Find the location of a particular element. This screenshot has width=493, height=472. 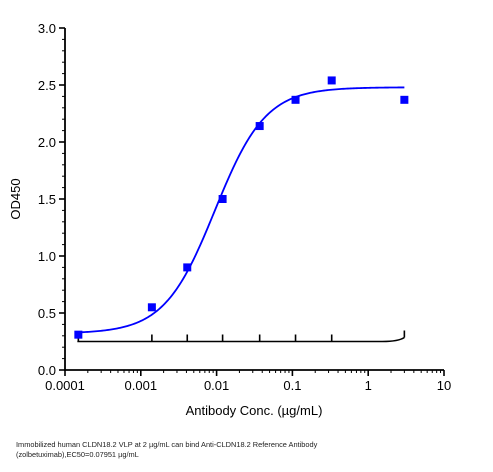

y-ticks: 0.0 0.5 1.0 1.5 2.0 2.5 3.0 is located at coordinates (51, 199).